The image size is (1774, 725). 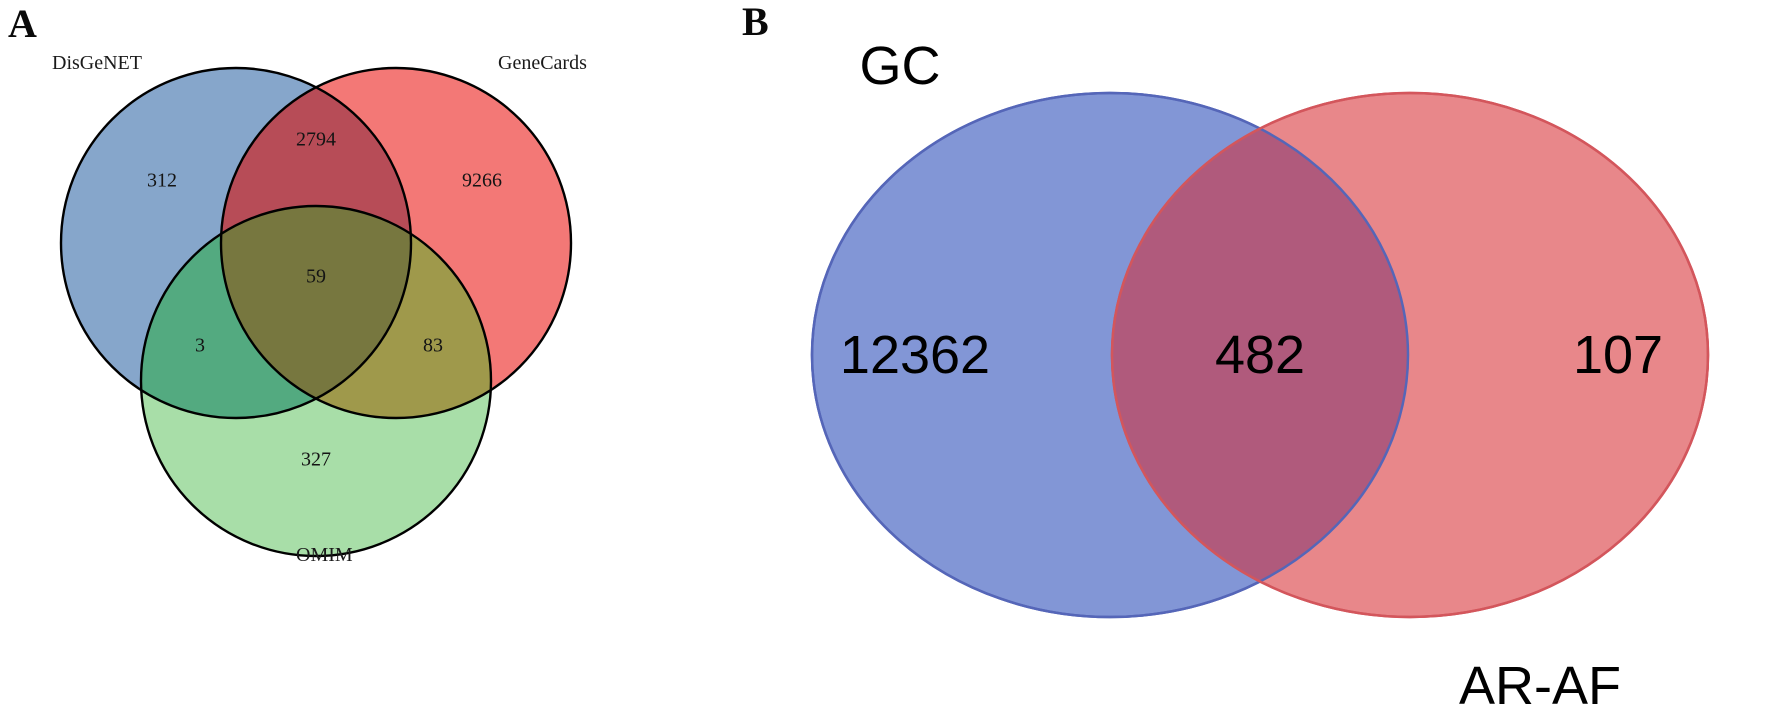 What do you see at coordinates (97, 63) in the screenshot?
I see `venn-a-label-disgenet: DisGeNET` at bounding box center [97, 63].